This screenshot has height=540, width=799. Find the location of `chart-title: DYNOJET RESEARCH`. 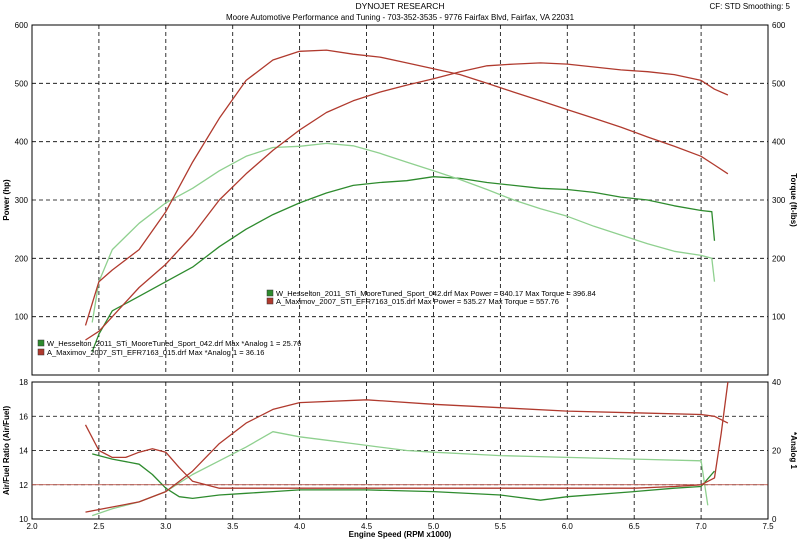

chart-title: DYNOJET RESEARCH is located at coordinates (399, 6).